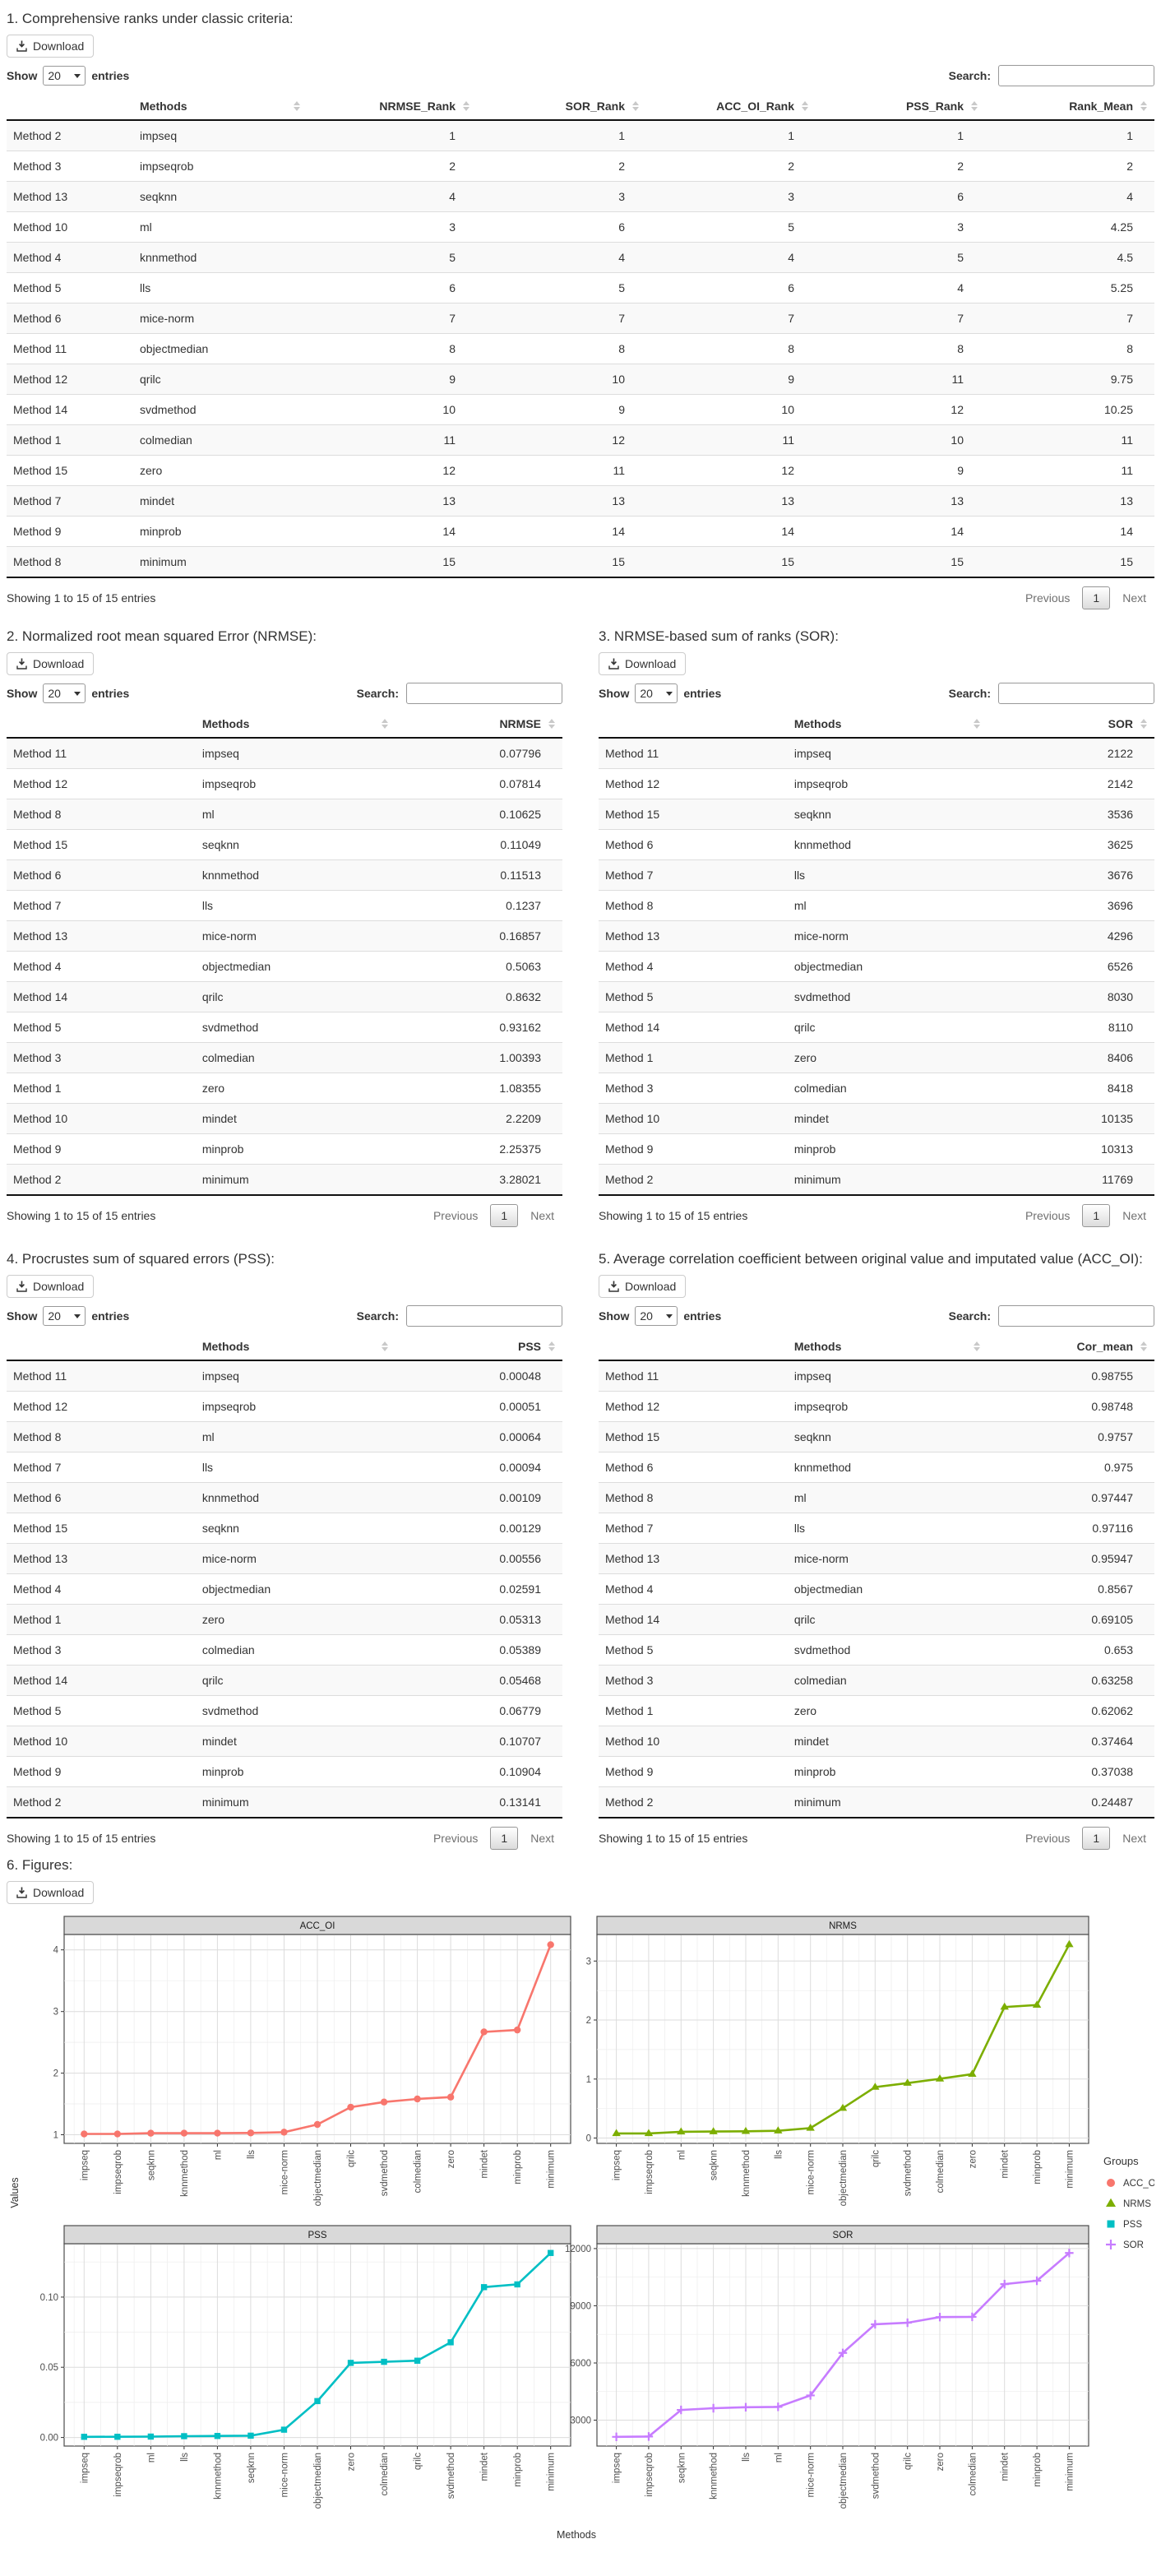  What do you see at coordinates (900, 107) in the screenshot?
I see `column-header-pss_rank: PSS_Rank` at bounding box center [900, 107].